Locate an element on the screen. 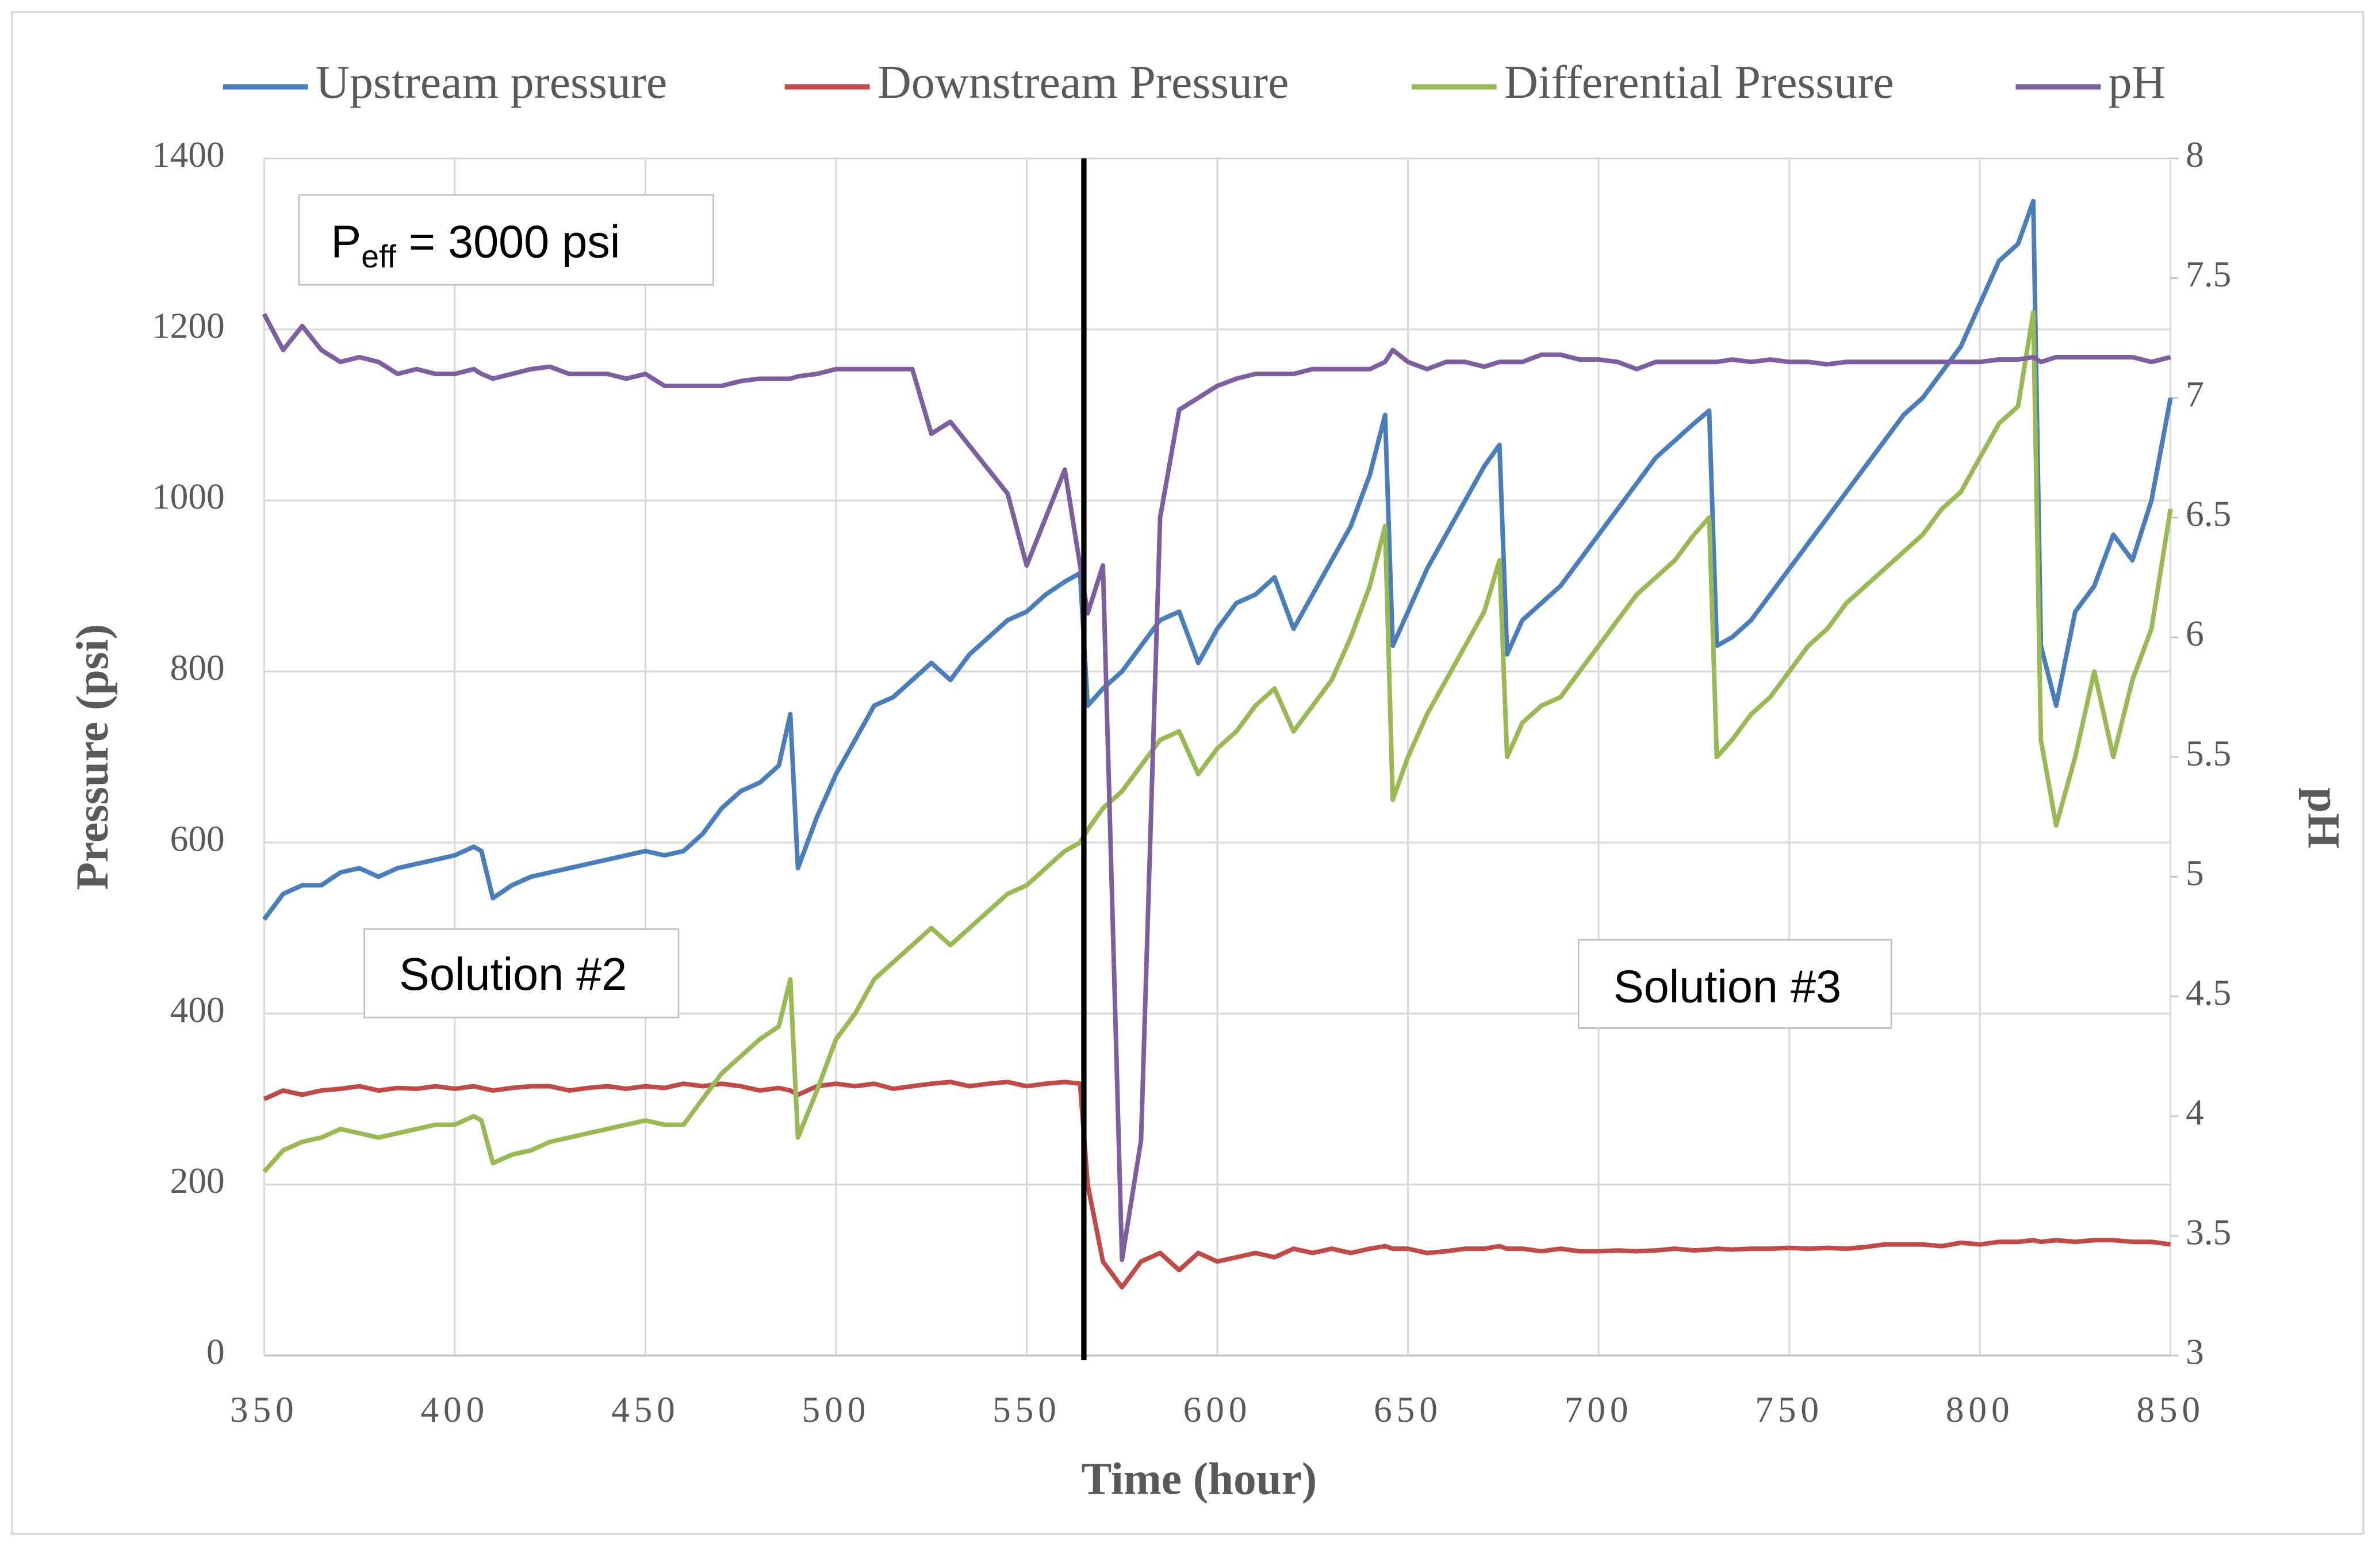  y2-tick-label: 3 is located at coordinates (2195, 1351).